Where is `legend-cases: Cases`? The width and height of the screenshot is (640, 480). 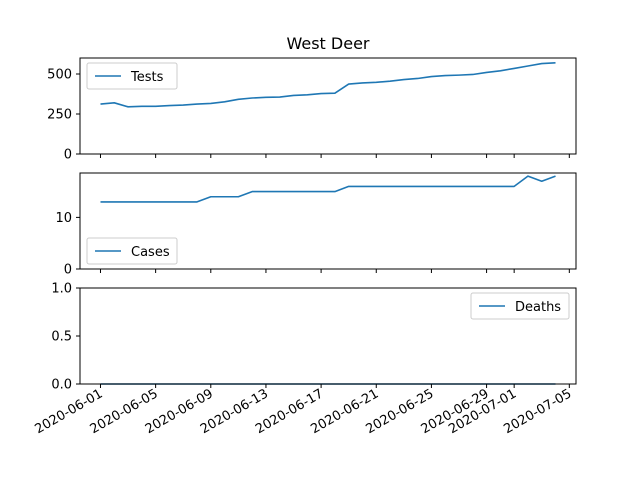
legend-cases: Cases is located at coordinates (132, 251).